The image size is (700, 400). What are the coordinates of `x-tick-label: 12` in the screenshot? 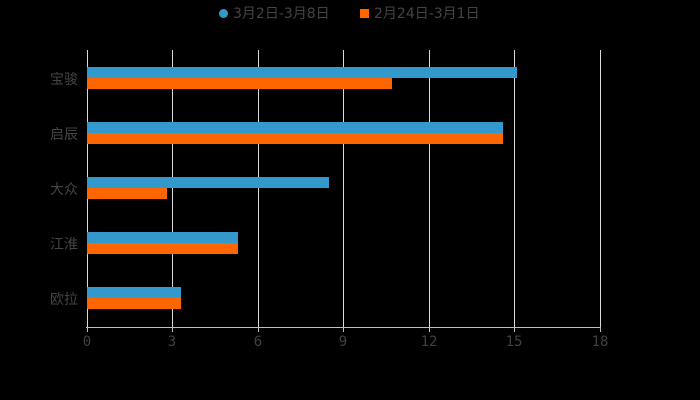 It's located at (429, 342).